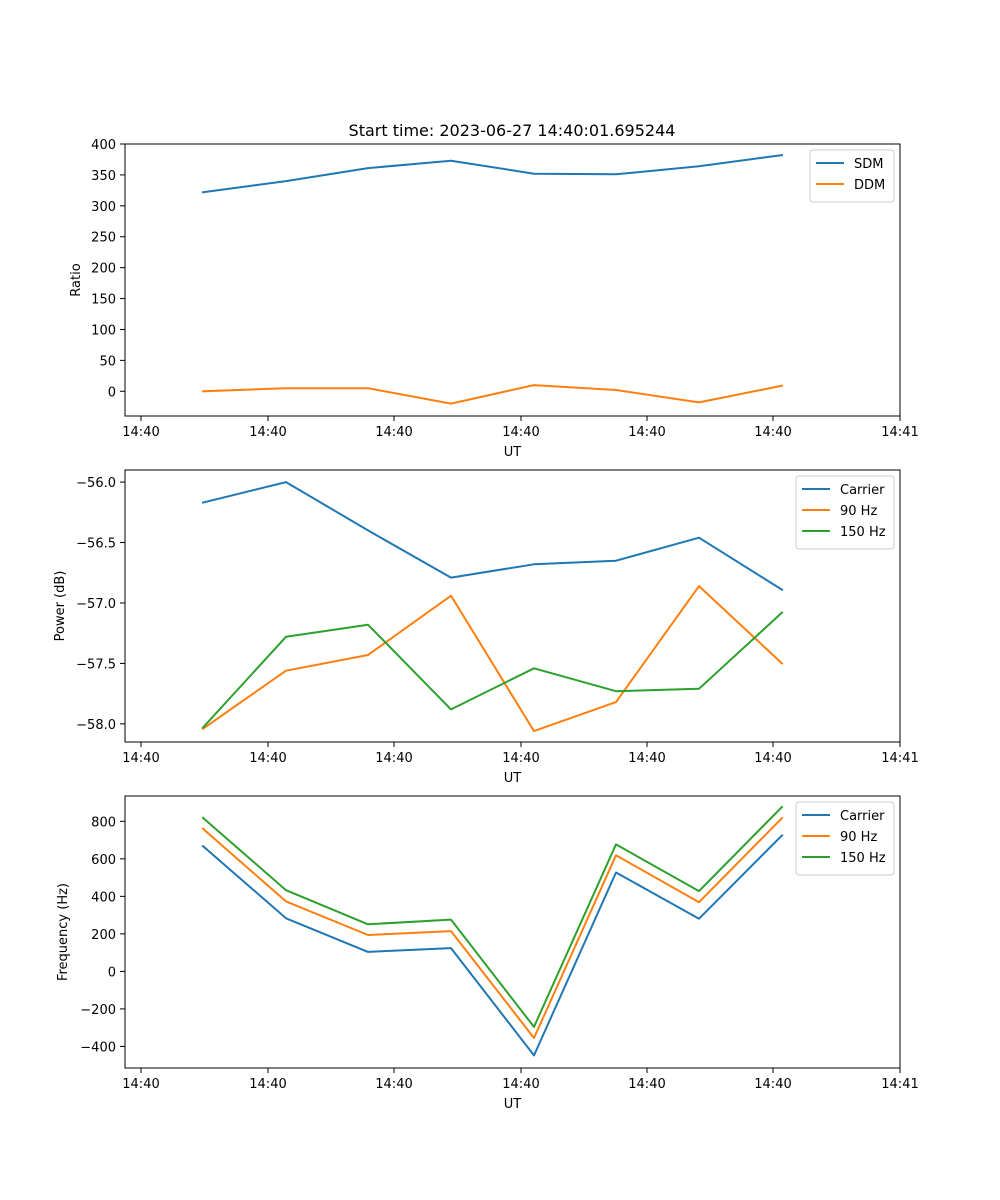  I want to click on y-tick-label: −58.0, so click(96, 725).